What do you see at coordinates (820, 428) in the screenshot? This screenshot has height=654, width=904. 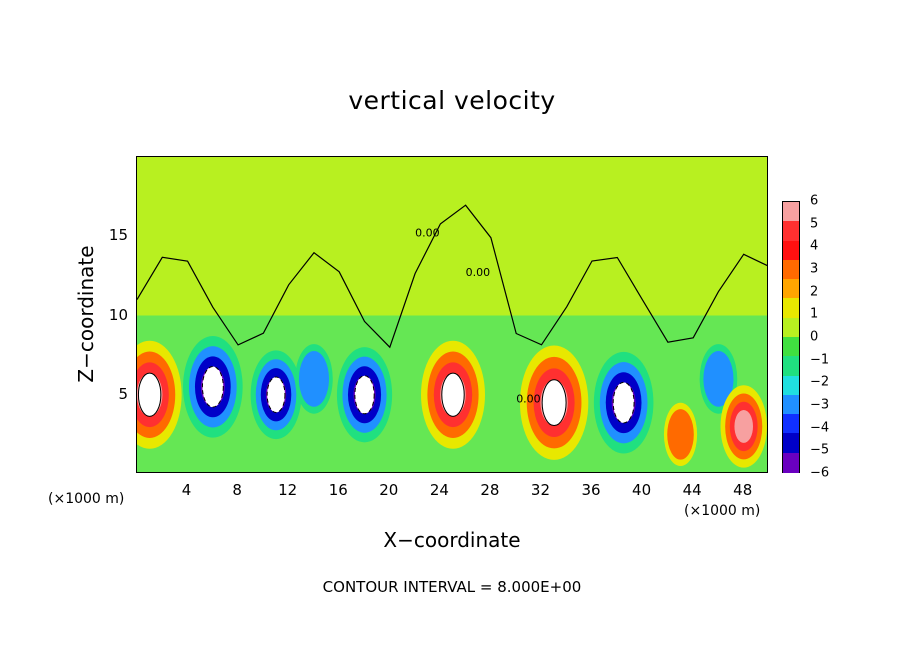 I see `colorbar-tick-label: −4` at bounding box center [820, 428].